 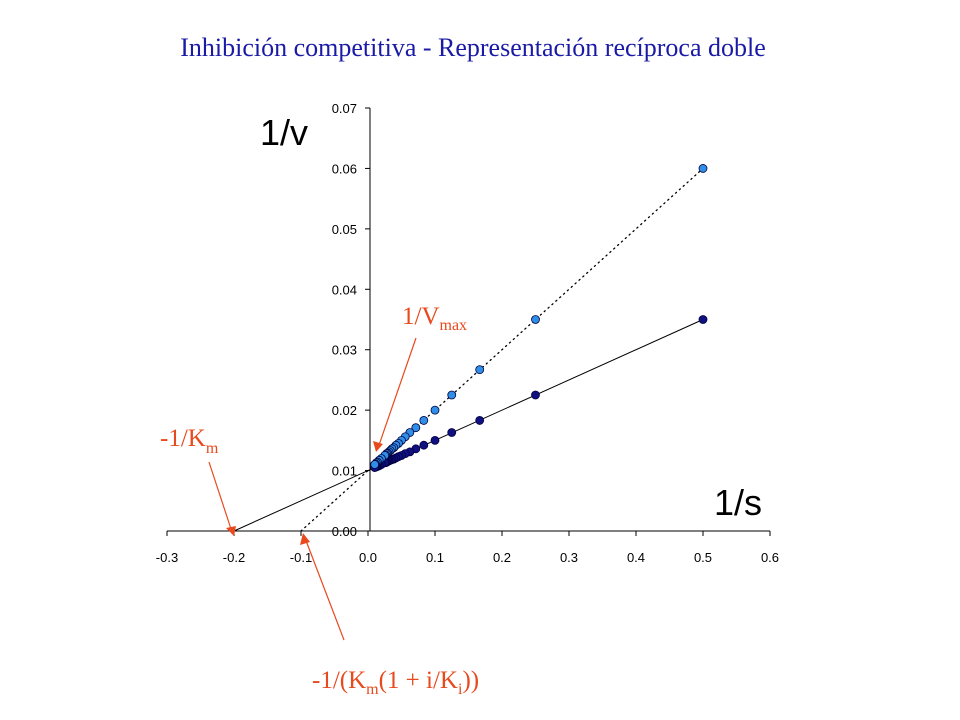 I want to click on annotation-km-sub: m, so click(x=212, y=448).